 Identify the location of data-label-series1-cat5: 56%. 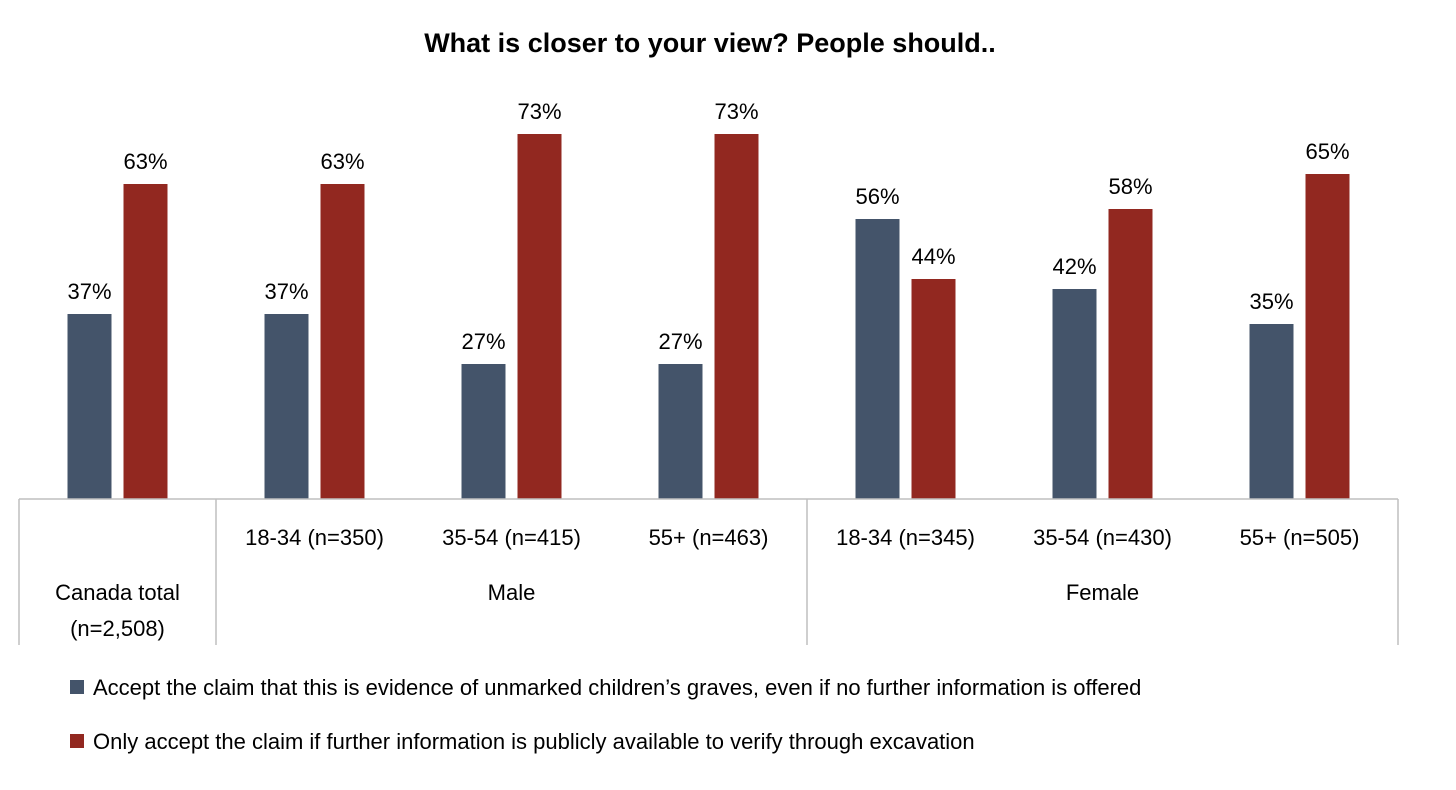
(877, 196).